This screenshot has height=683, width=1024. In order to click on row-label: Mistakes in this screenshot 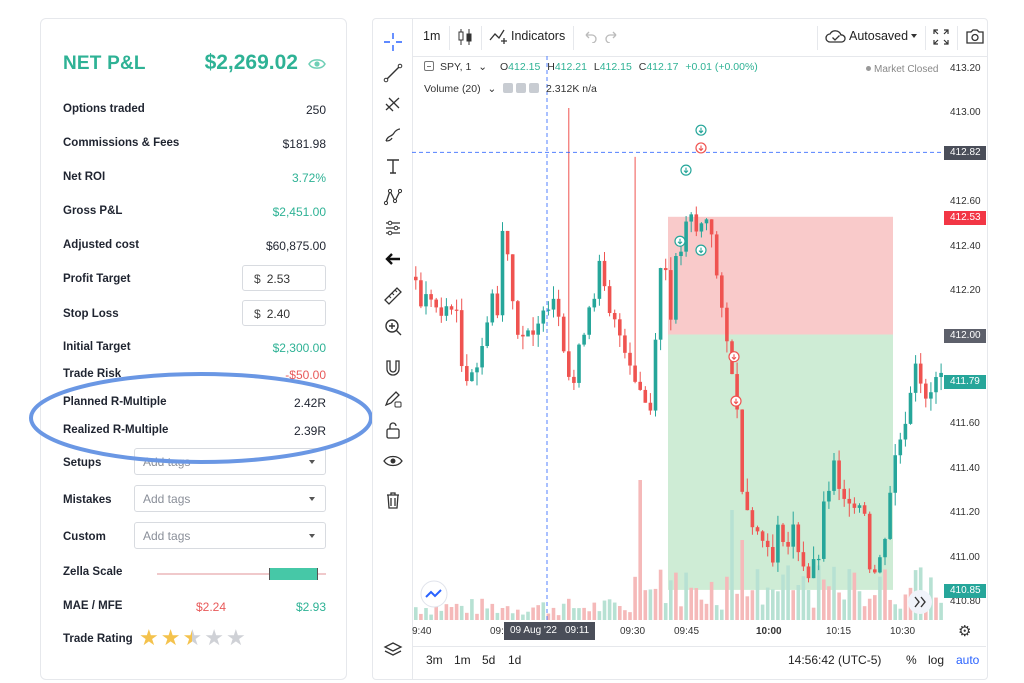, I will do `click(87, 500)`.